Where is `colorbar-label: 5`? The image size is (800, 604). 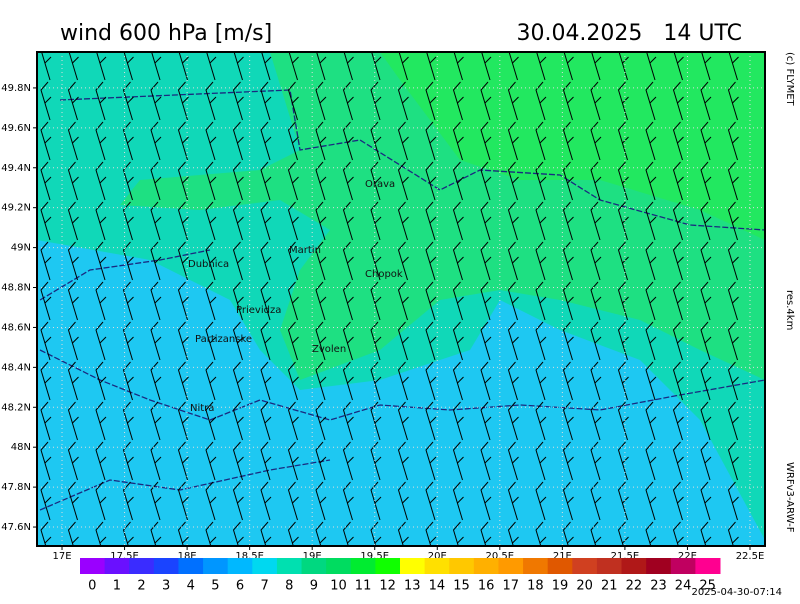 colorbar-label: 5 is located at coordinates (215, 586).